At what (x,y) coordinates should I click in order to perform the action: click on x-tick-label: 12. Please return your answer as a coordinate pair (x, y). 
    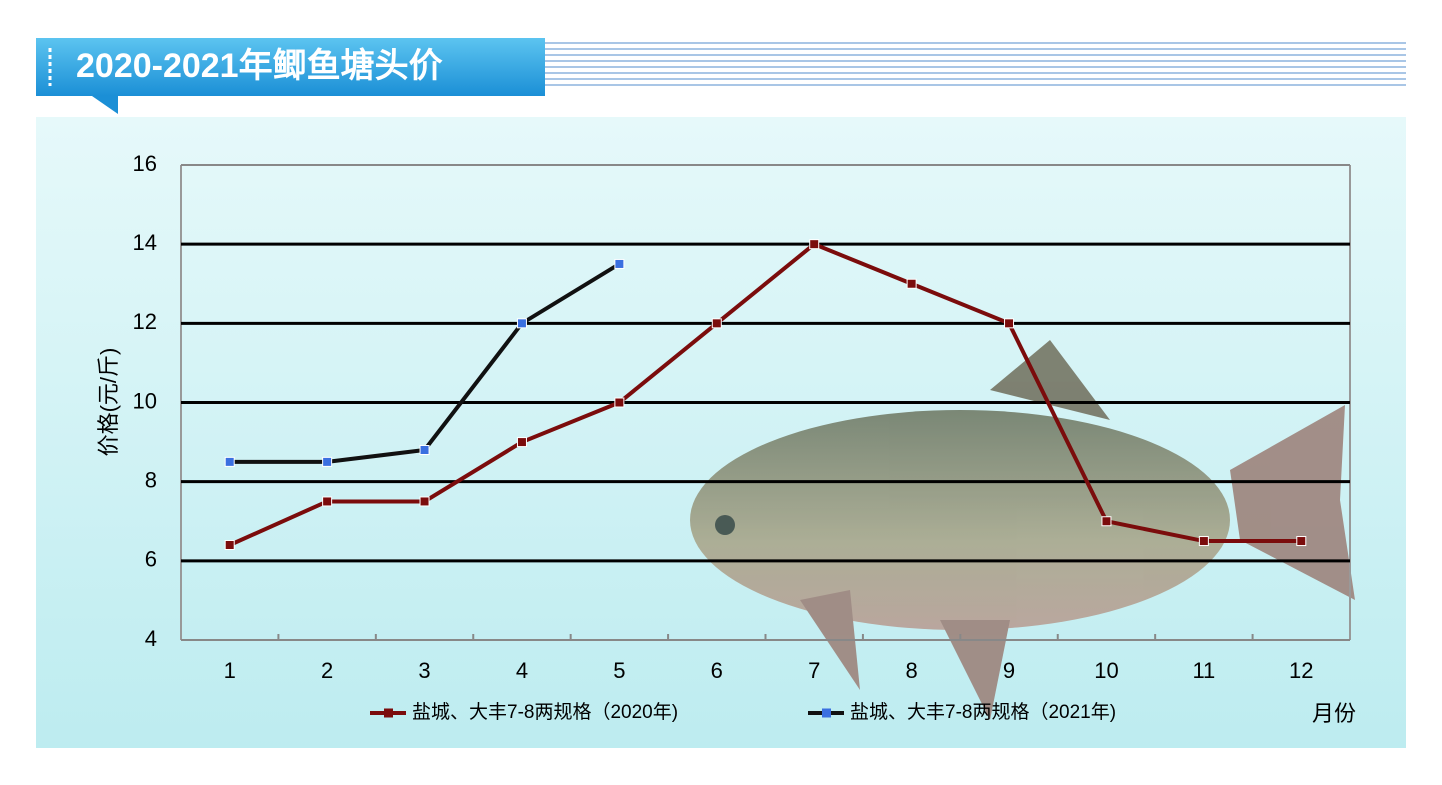
    Looking at the image, I should click on (1301, 670).